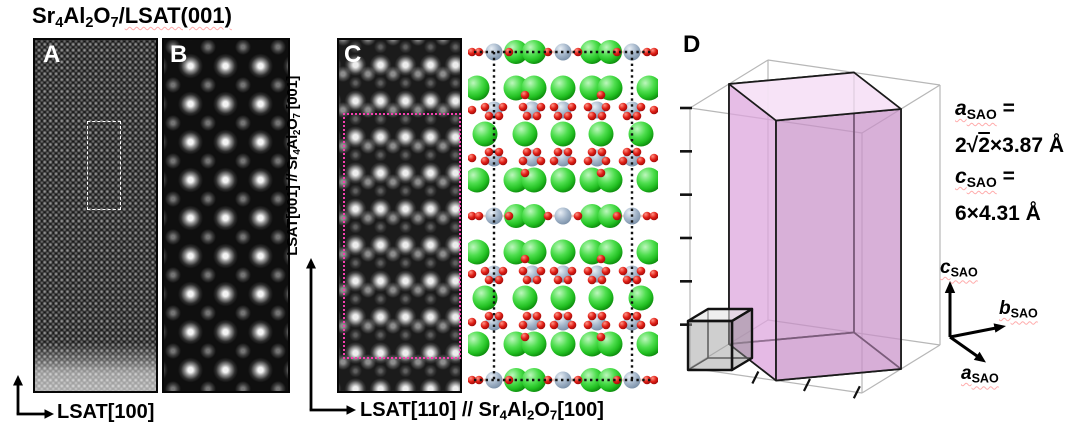 The image size is (1080, 432). I want to click on unit-cell-dashed-outline, so click(104, 165).